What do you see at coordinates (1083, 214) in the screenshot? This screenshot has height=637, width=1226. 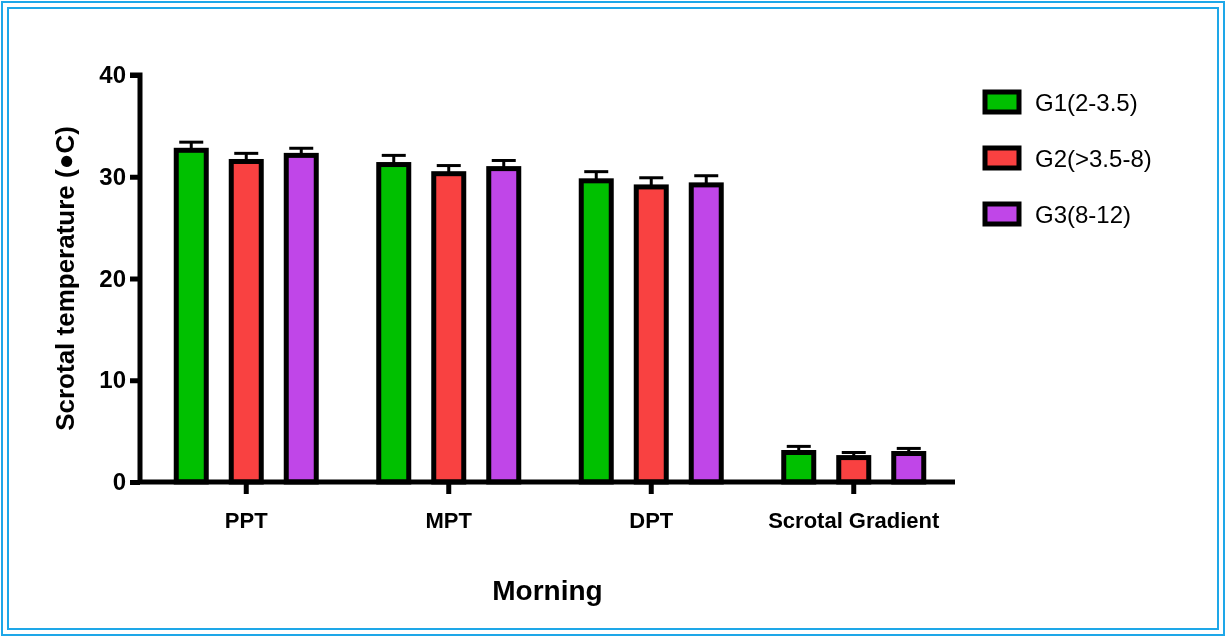 I see `legend-label: G3(8-12)` at bounding box center [1083, 214].